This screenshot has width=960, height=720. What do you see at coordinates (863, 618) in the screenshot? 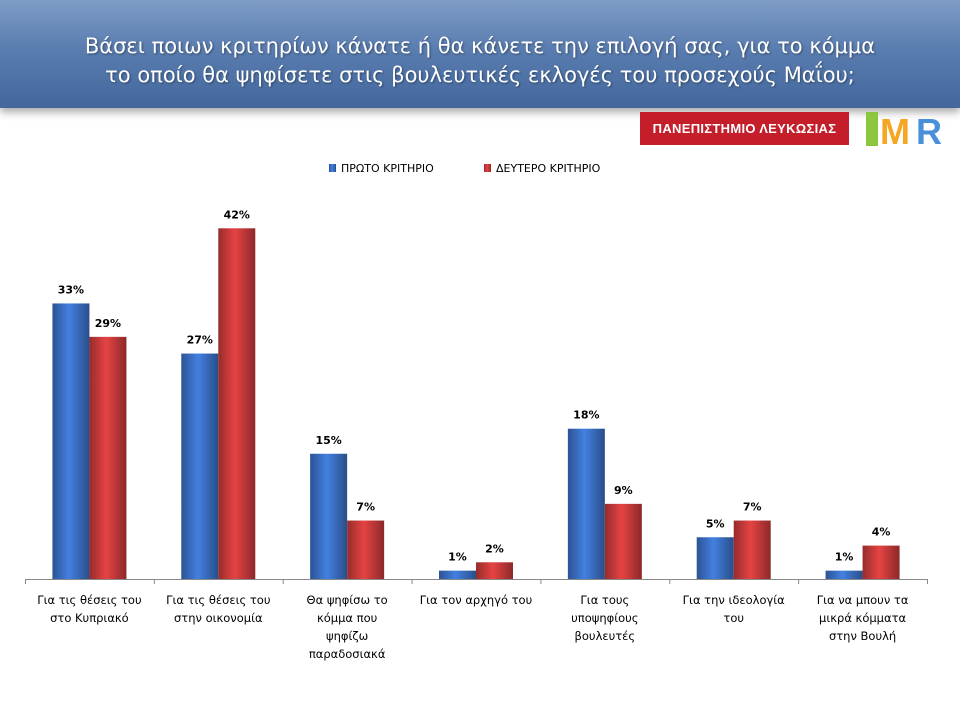
I see `category-label: Για να μπουν τα μικρά κόμματα στην Βουλή` at bounding box center [863, 618].